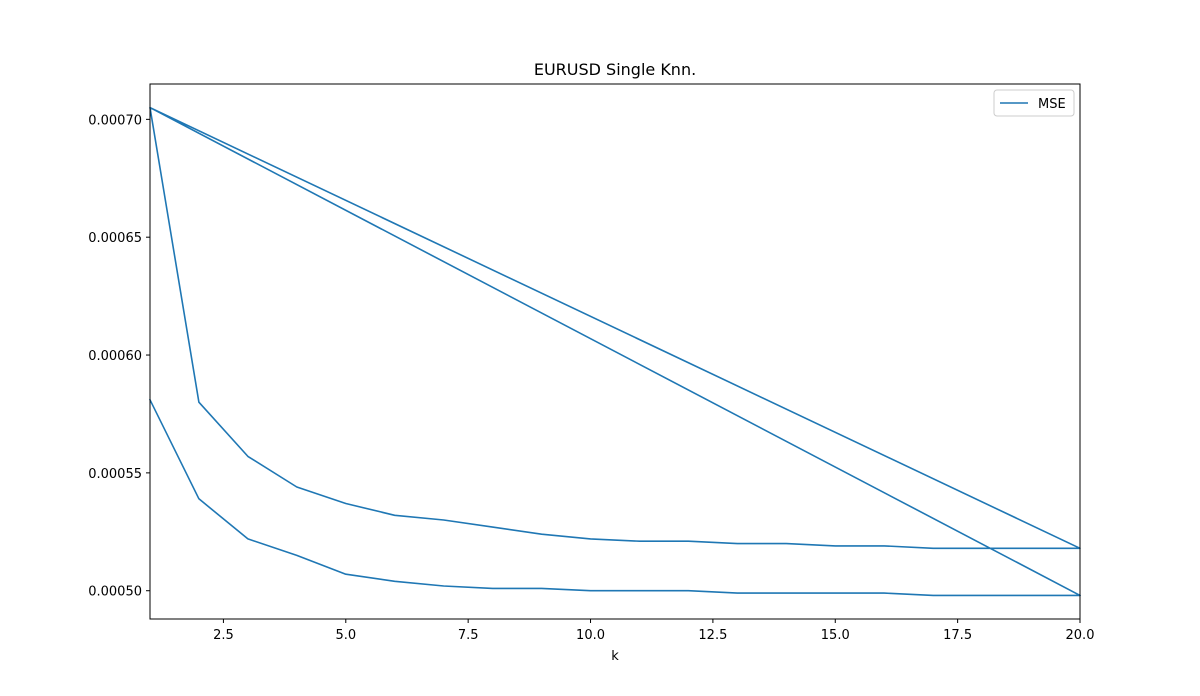 The height and width of the screenshot is (696, 1200). What do you see at coordinates (223, 635) in the screenshot?
I see `x-tick-label: 2.5` at bounding box center [223, 635].